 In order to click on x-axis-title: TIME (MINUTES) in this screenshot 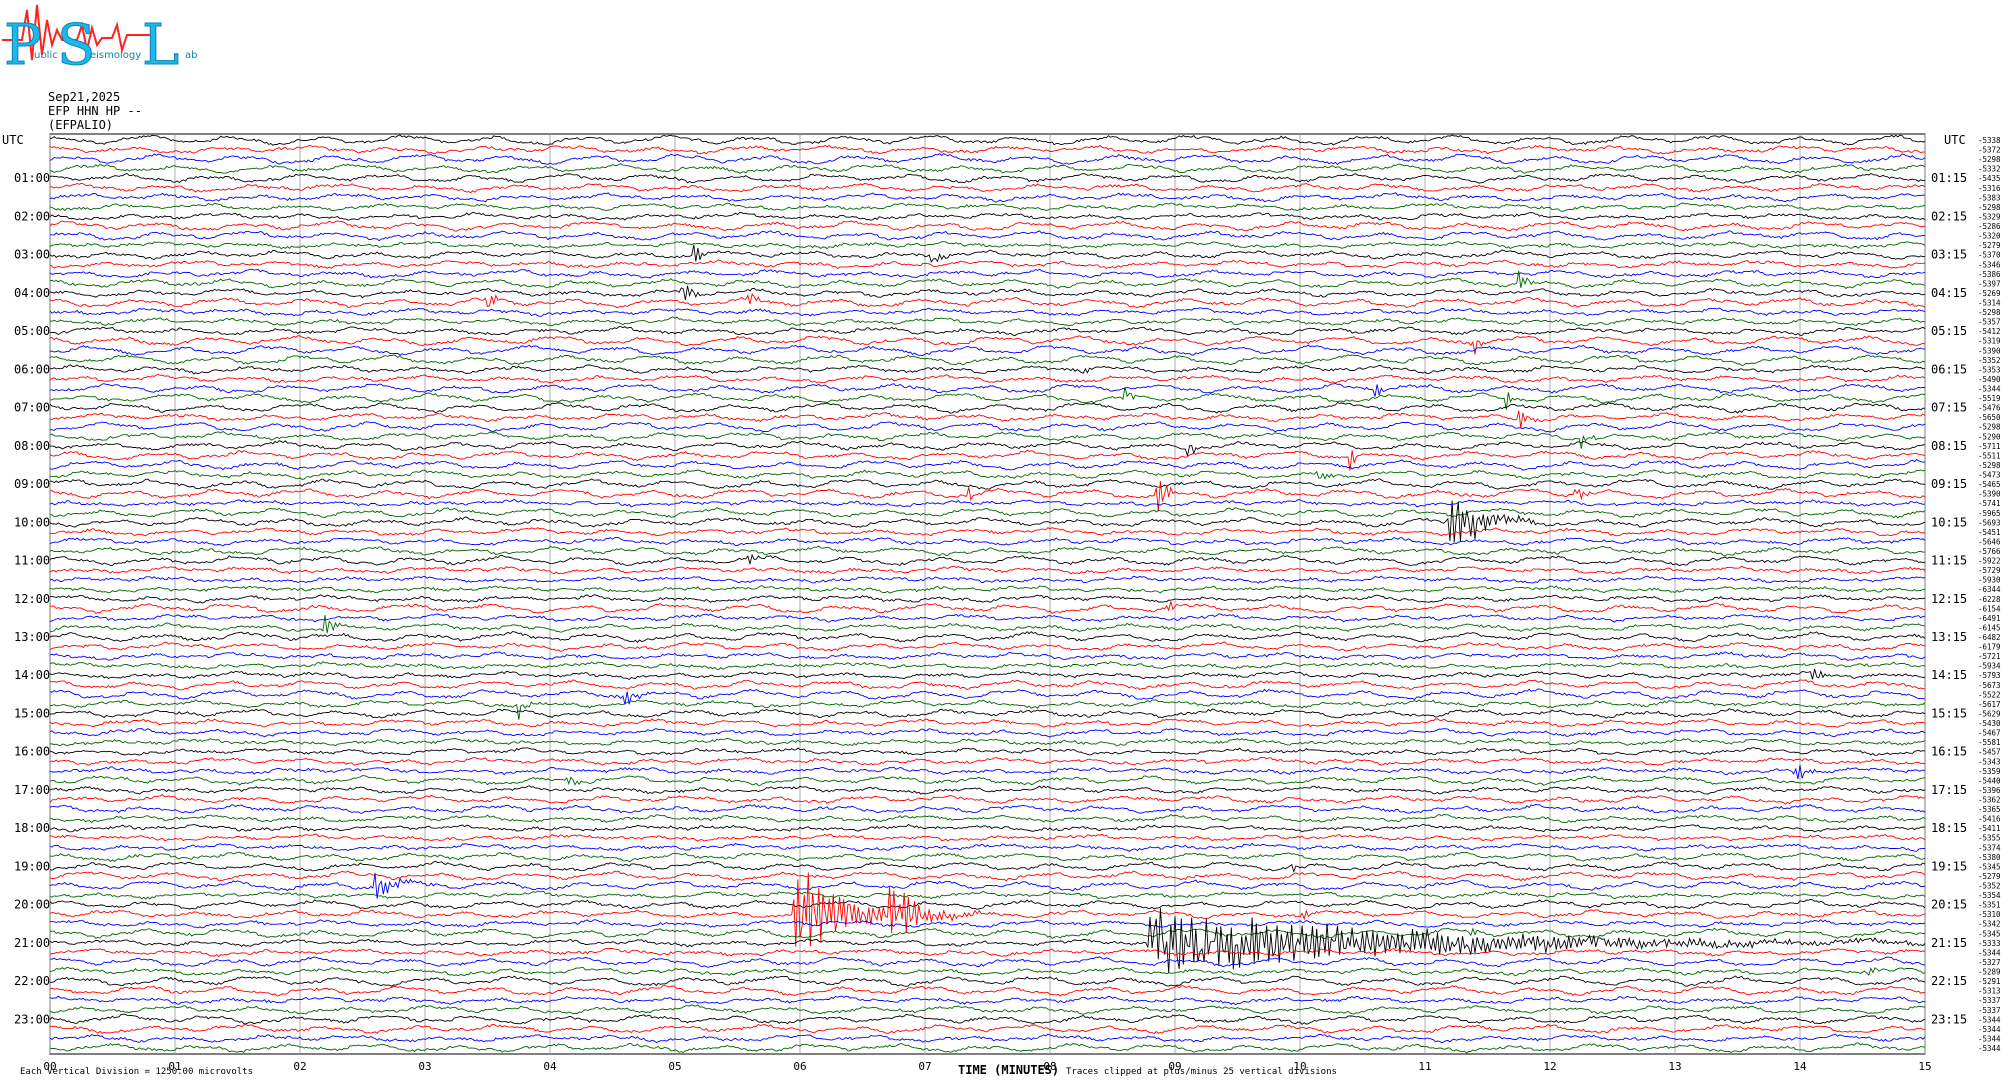, I will do `click(1008, 1070)`.